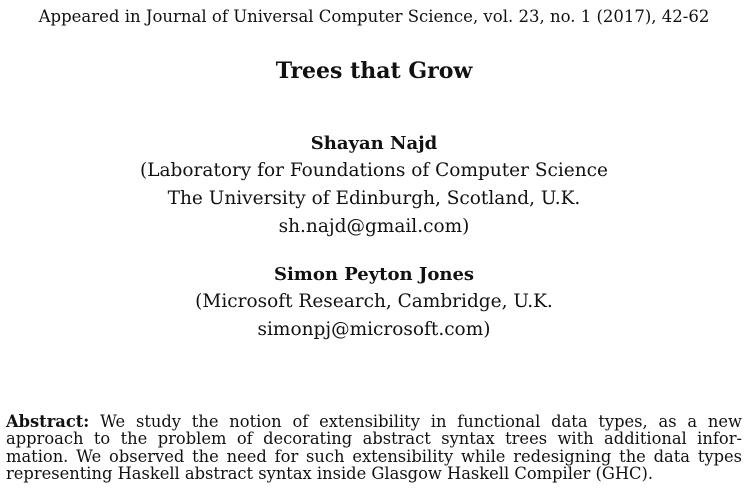 Image resolution: width=748 pixels, height=503 pixels. Describe the element at coordinates (374, 71) in the screenshot. I see `paper-title: Trees that Grow` at that location.